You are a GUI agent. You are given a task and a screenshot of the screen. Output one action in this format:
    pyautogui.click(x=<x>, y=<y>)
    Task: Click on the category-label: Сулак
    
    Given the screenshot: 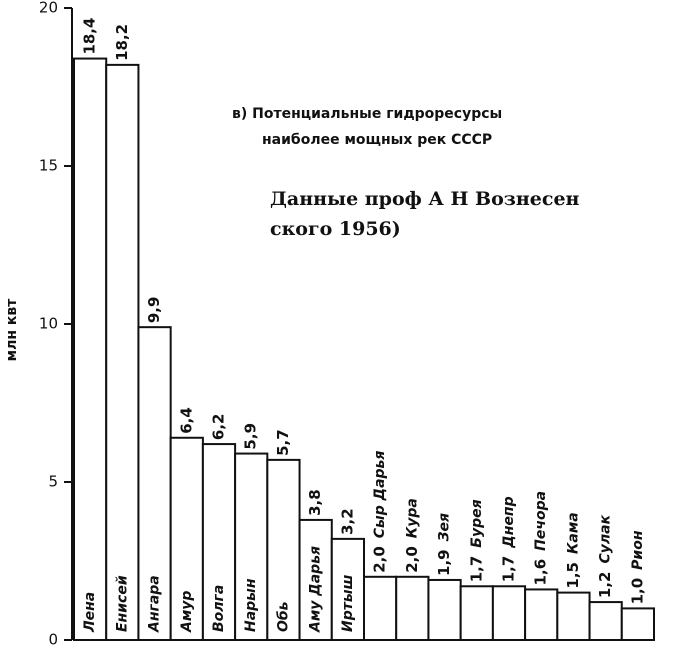 What is the action you would take?
    pyautogui.click(x=606, y=538)
    